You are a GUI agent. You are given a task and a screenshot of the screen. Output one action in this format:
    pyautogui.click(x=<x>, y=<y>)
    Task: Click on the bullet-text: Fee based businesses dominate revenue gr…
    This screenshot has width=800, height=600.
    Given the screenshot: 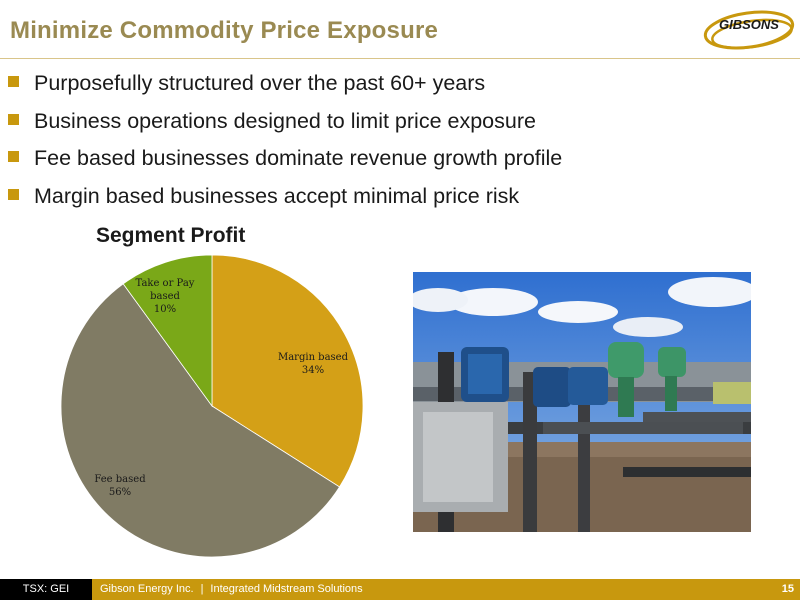 What is the action you would take?
    pyautogui.click(x=298, y=158)
    